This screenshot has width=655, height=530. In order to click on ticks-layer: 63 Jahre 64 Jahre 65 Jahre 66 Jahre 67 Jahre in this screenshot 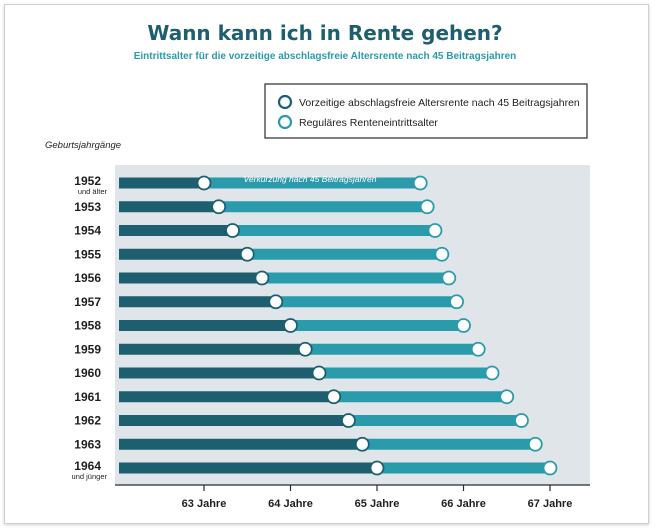, I will do `click(377, 497)`.